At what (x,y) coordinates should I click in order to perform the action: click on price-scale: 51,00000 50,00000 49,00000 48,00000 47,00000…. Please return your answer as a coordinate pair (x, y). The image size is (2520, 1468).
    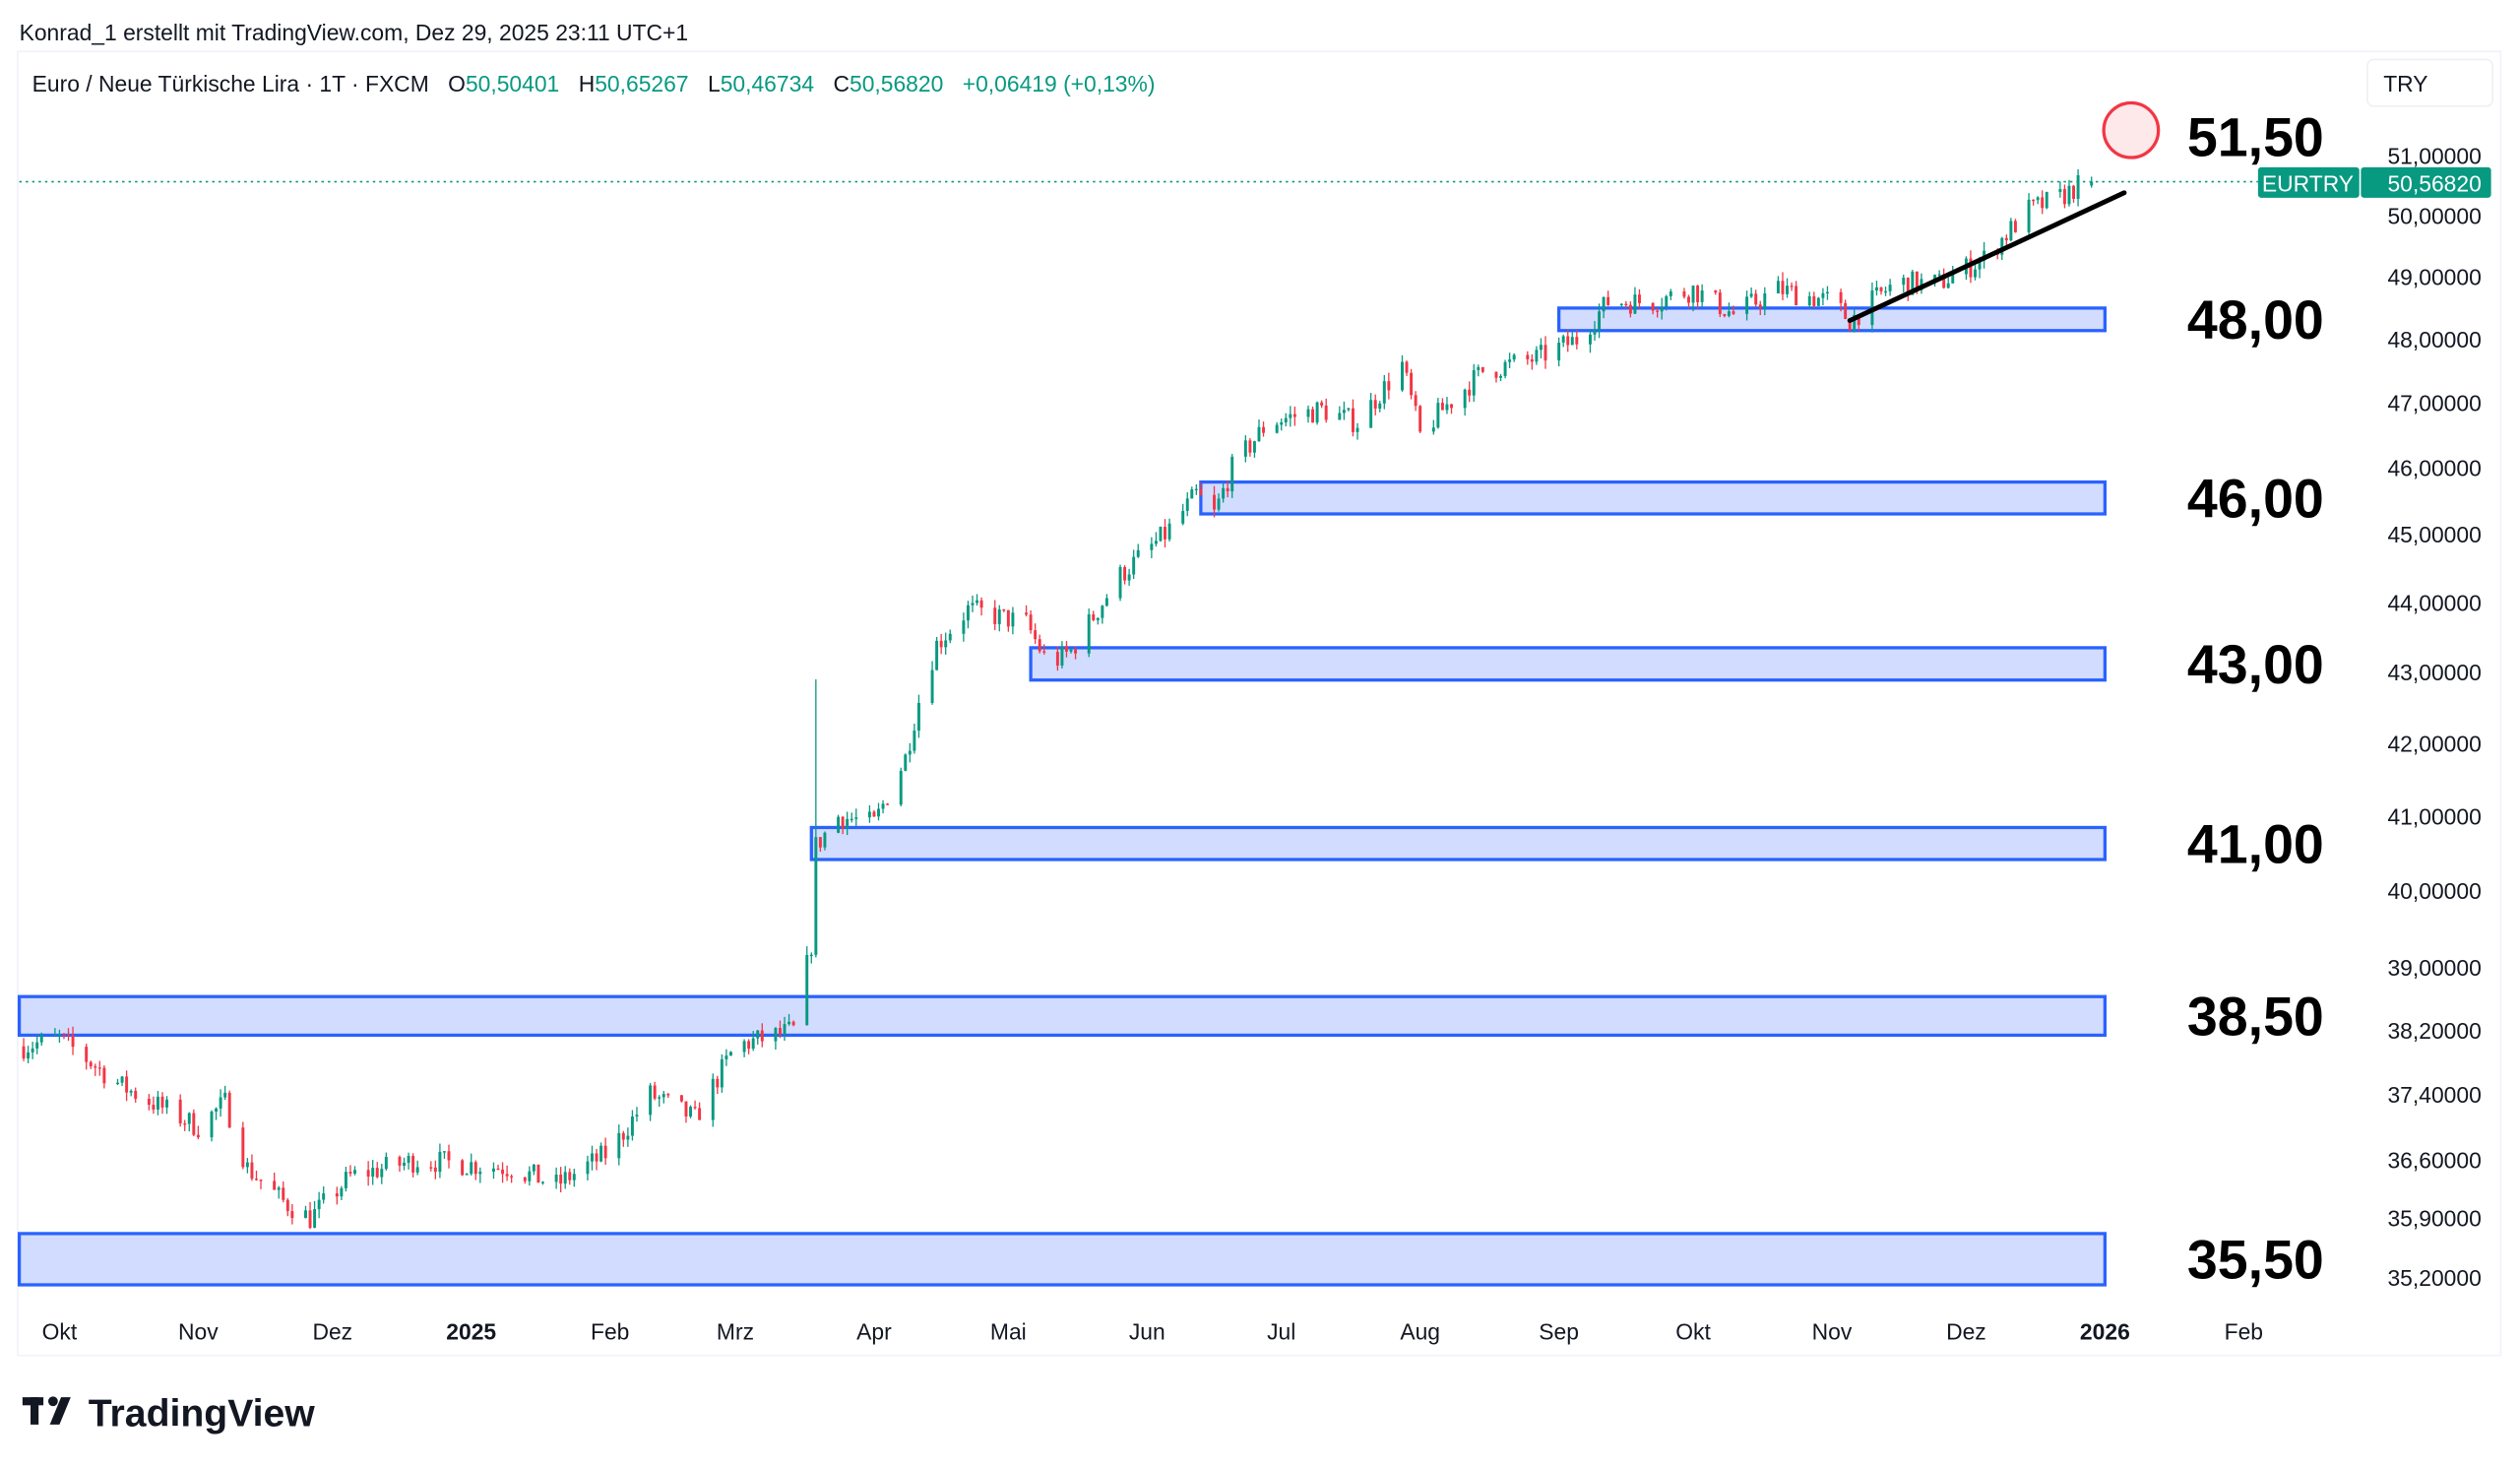
    Looking at the image, I should click on (2434, 718).